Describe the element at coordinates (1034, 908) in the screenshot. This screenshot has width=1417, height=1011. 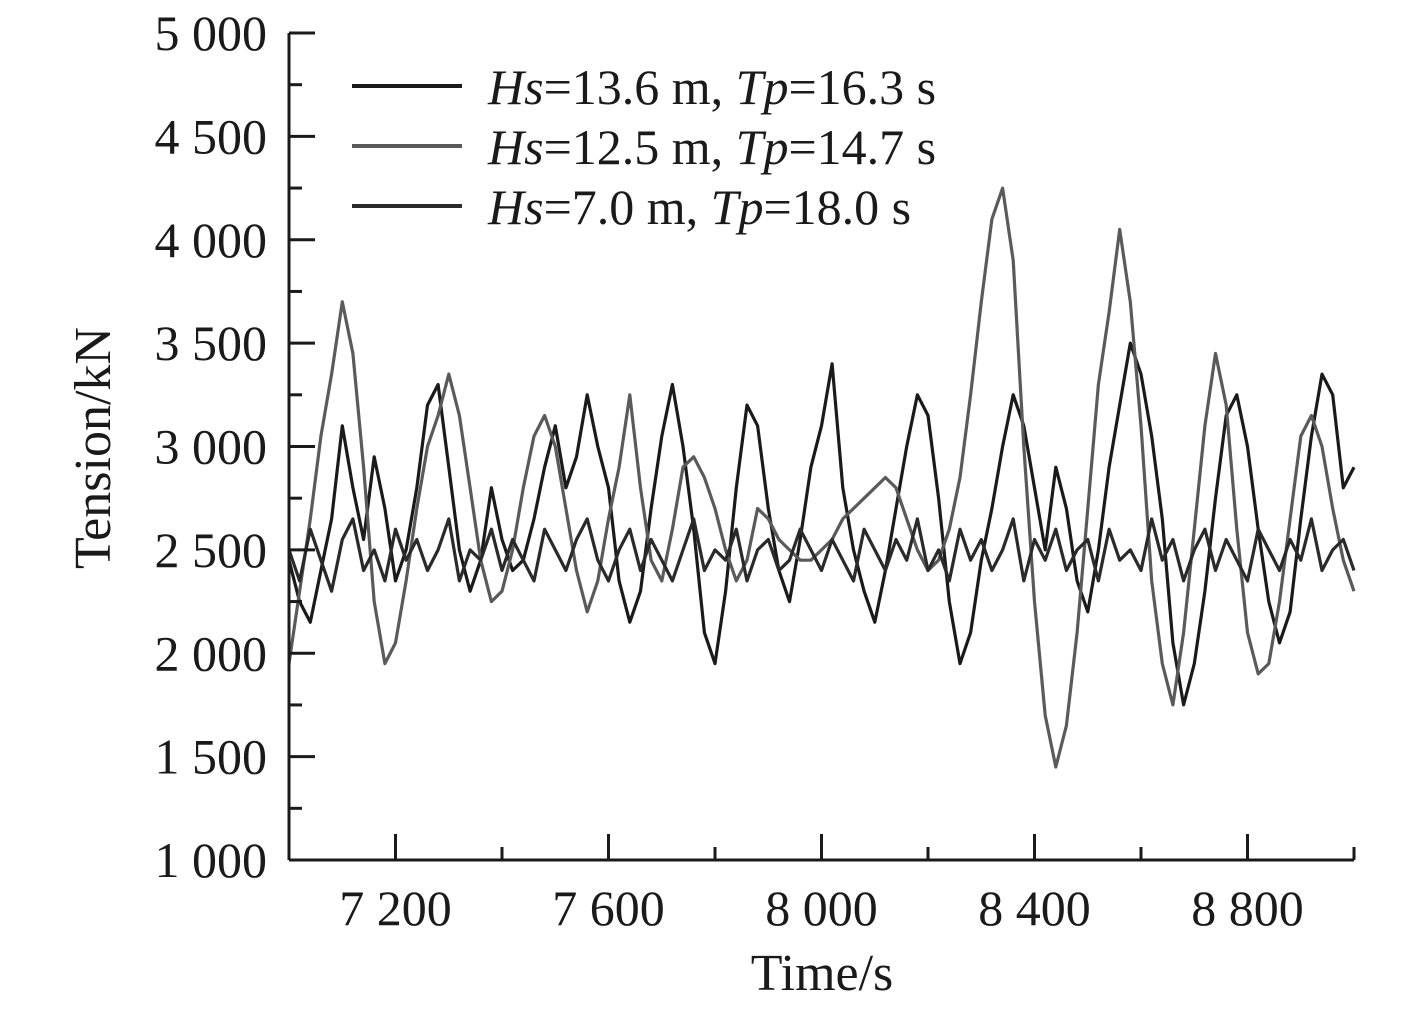
I see `x-tick-label: 8 400` at that location.